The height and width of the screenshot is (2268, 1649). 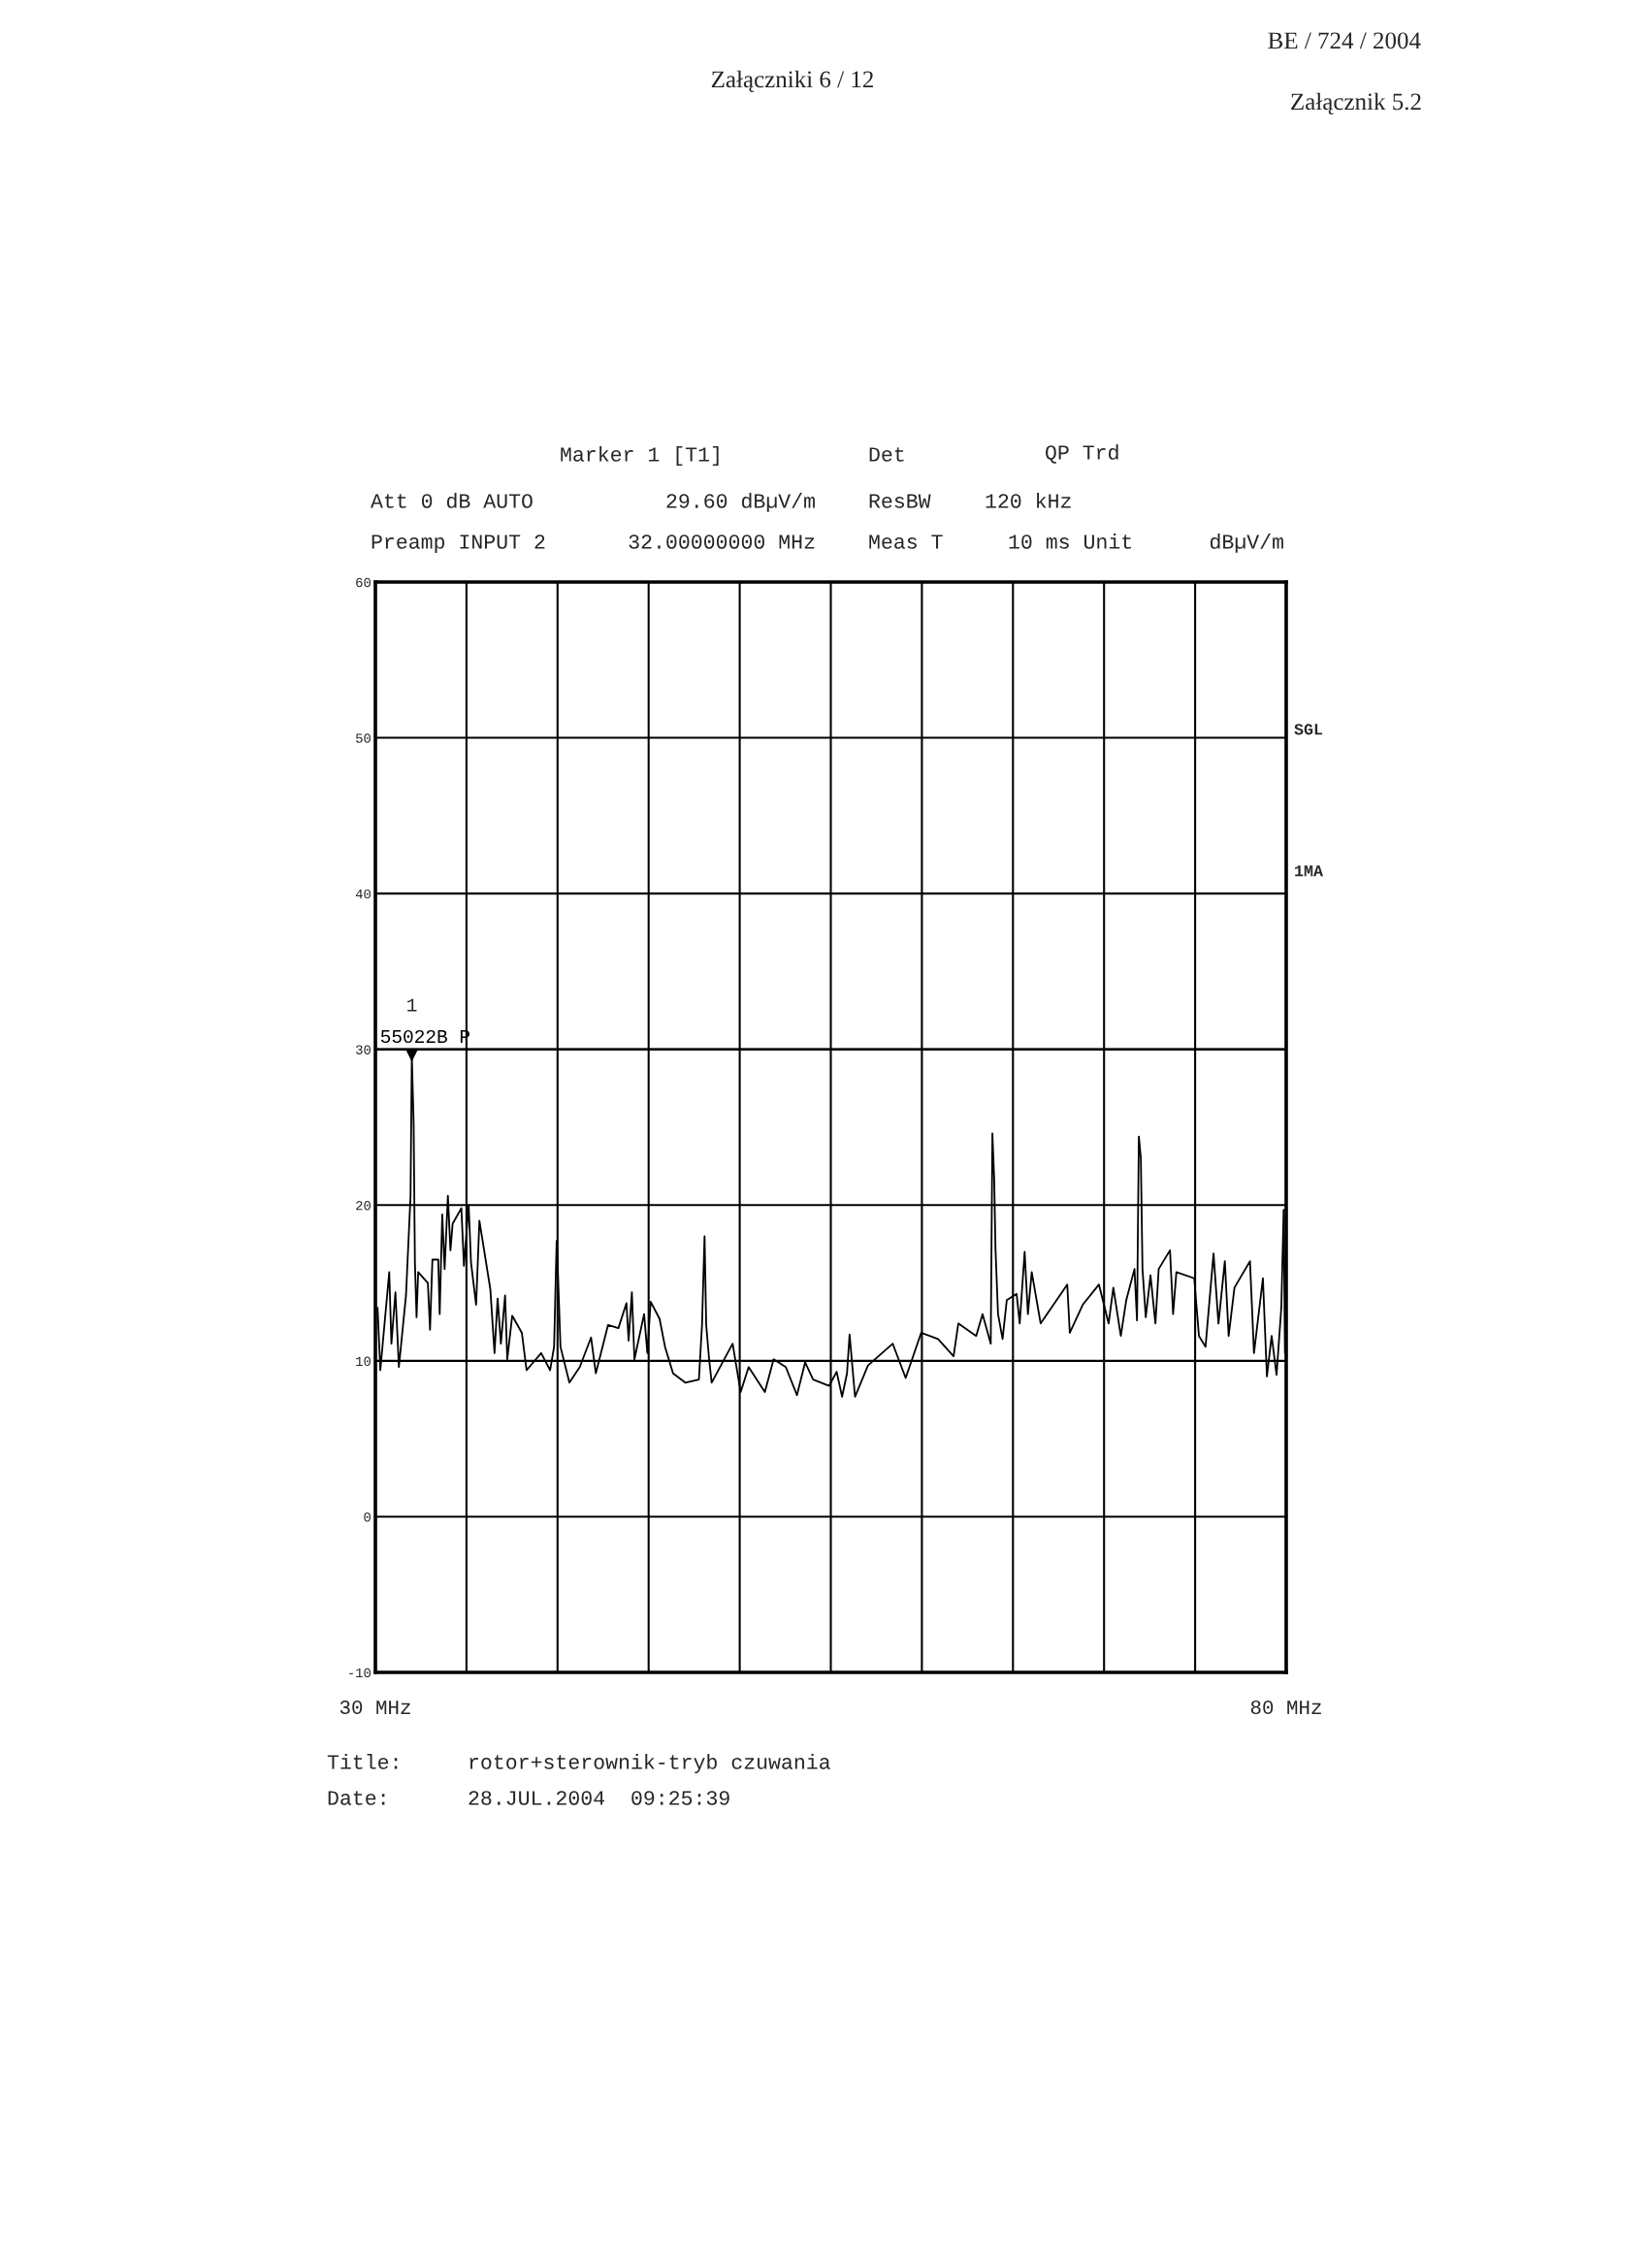 What do you see at coordinates (362, 1761) in the screenshot?
I see `text: Title:` at bounding box center [362, 1761].